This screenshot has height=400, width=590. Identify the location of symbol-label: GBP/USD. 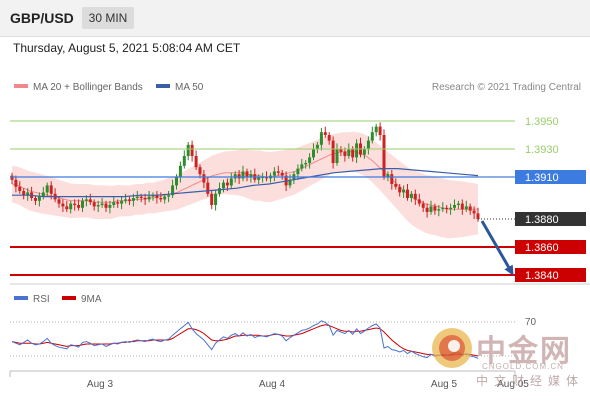
(42, 18).